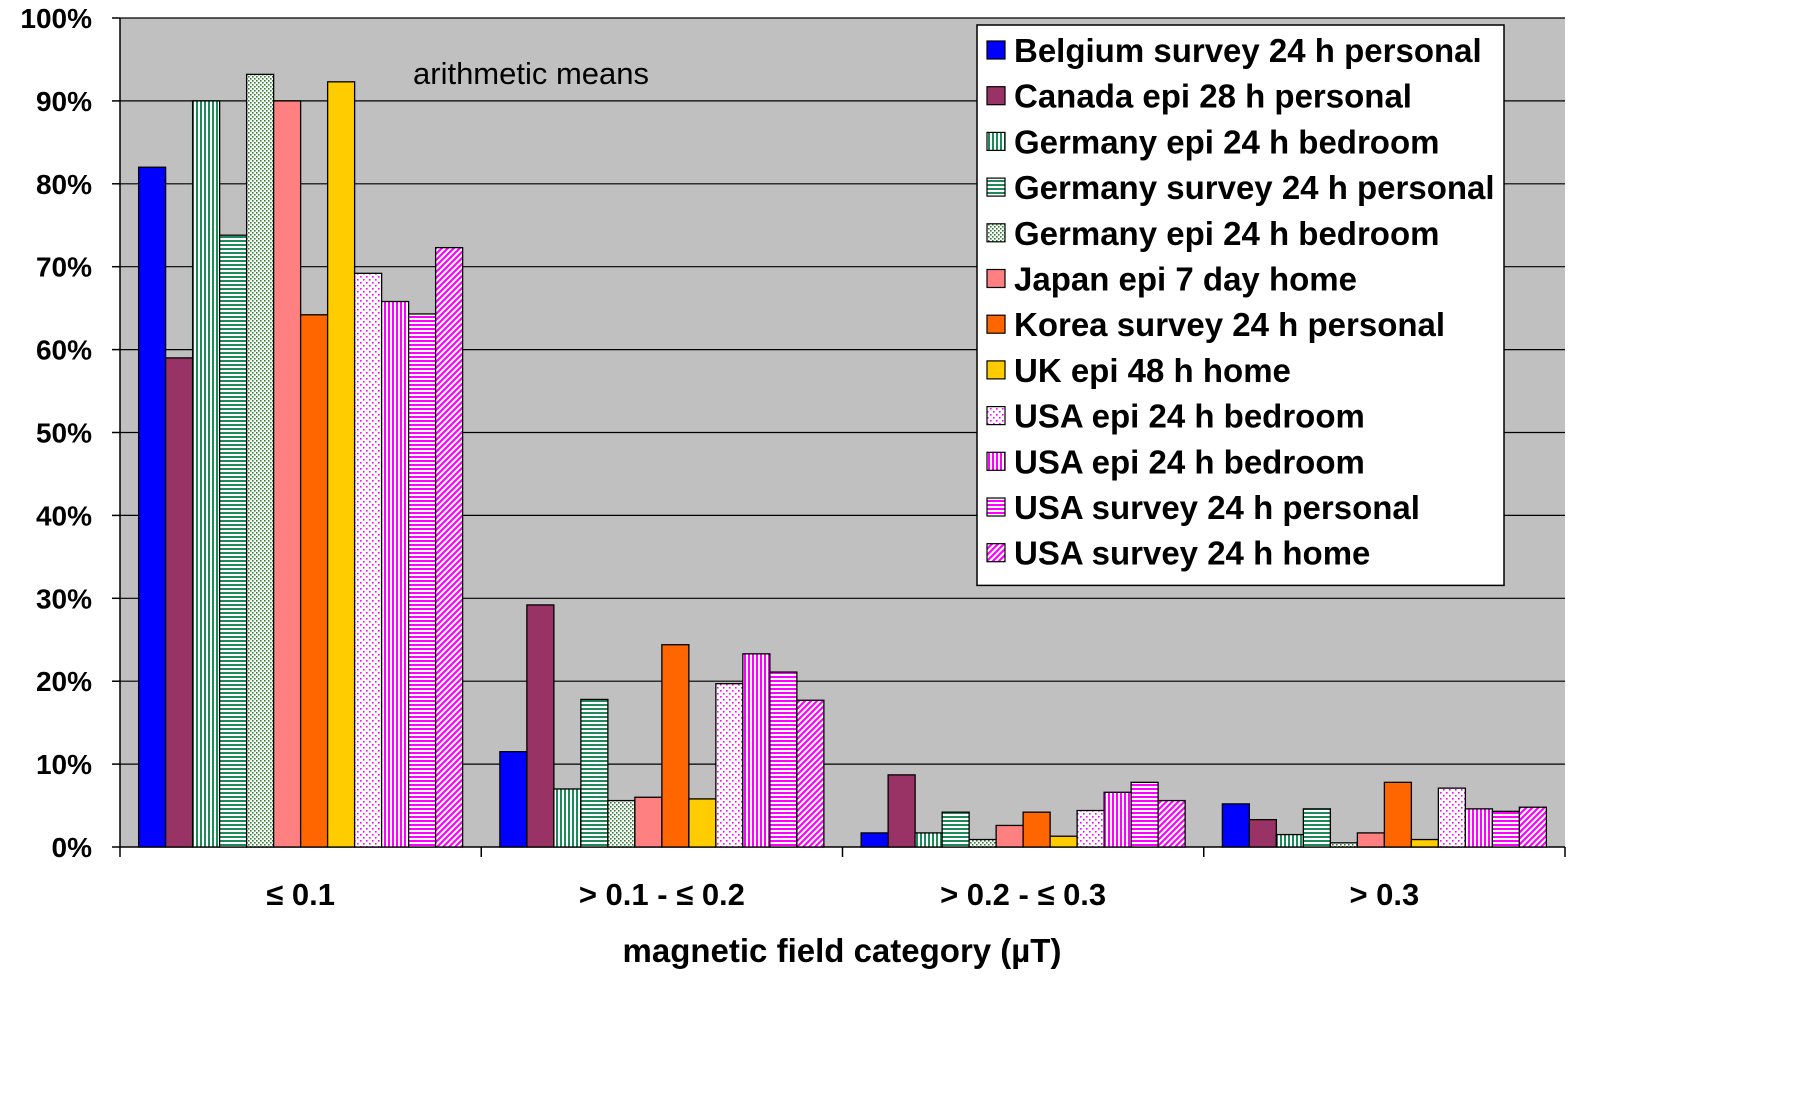  I want to click on legend-entry: USA survey 24 h home, so click(1192, 553).